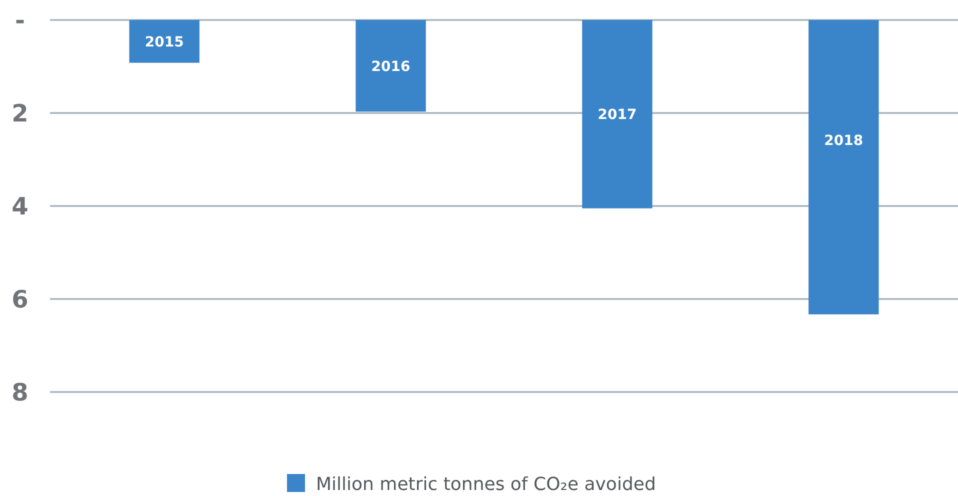 The height and width of the screenshot is (496, 958). Describe the element at coordinates (20, 20) in the screenshot. I see `y-tick-label: -` at that location.